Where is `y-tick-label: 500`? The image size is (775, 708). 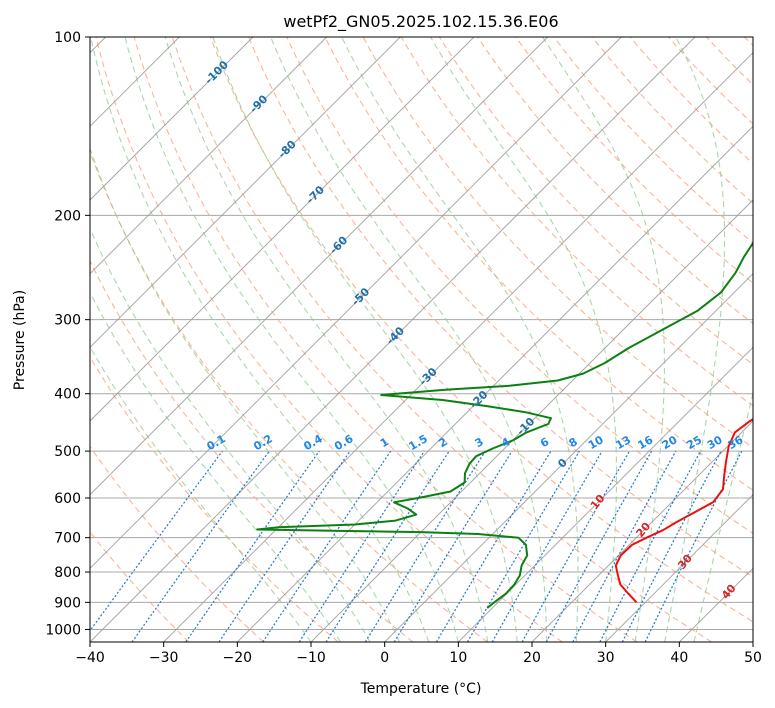
y-tick-label: 500 is located at coordinates (67, 452).